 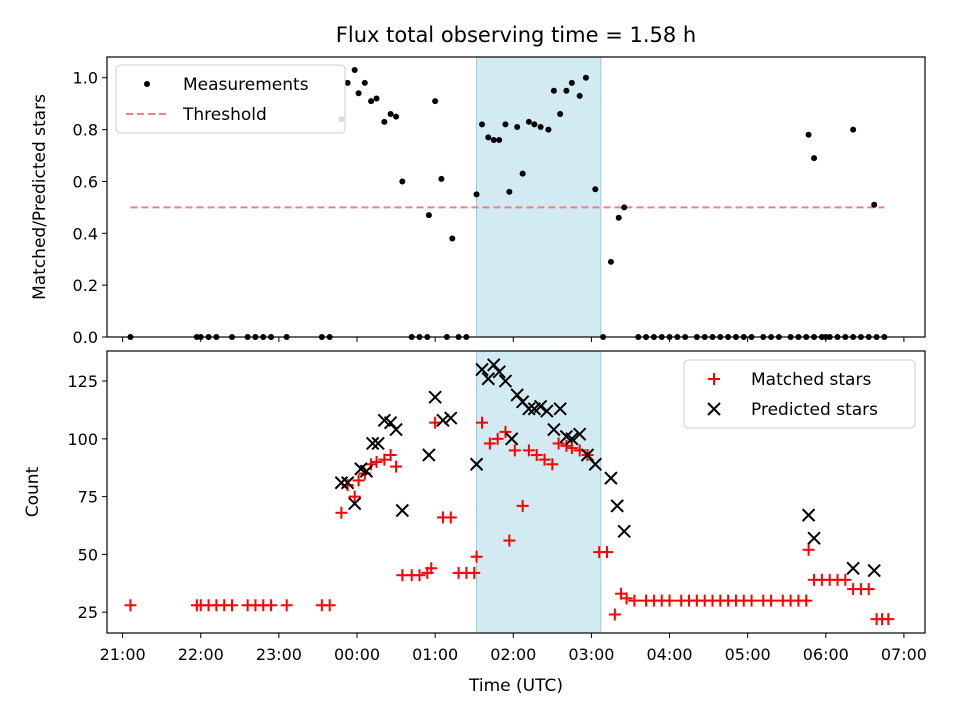 What do you see at coordinates (224, 115) in the screenshot?
I see `legend-threshold-label: Threshold` at bounding box center [224, 115].